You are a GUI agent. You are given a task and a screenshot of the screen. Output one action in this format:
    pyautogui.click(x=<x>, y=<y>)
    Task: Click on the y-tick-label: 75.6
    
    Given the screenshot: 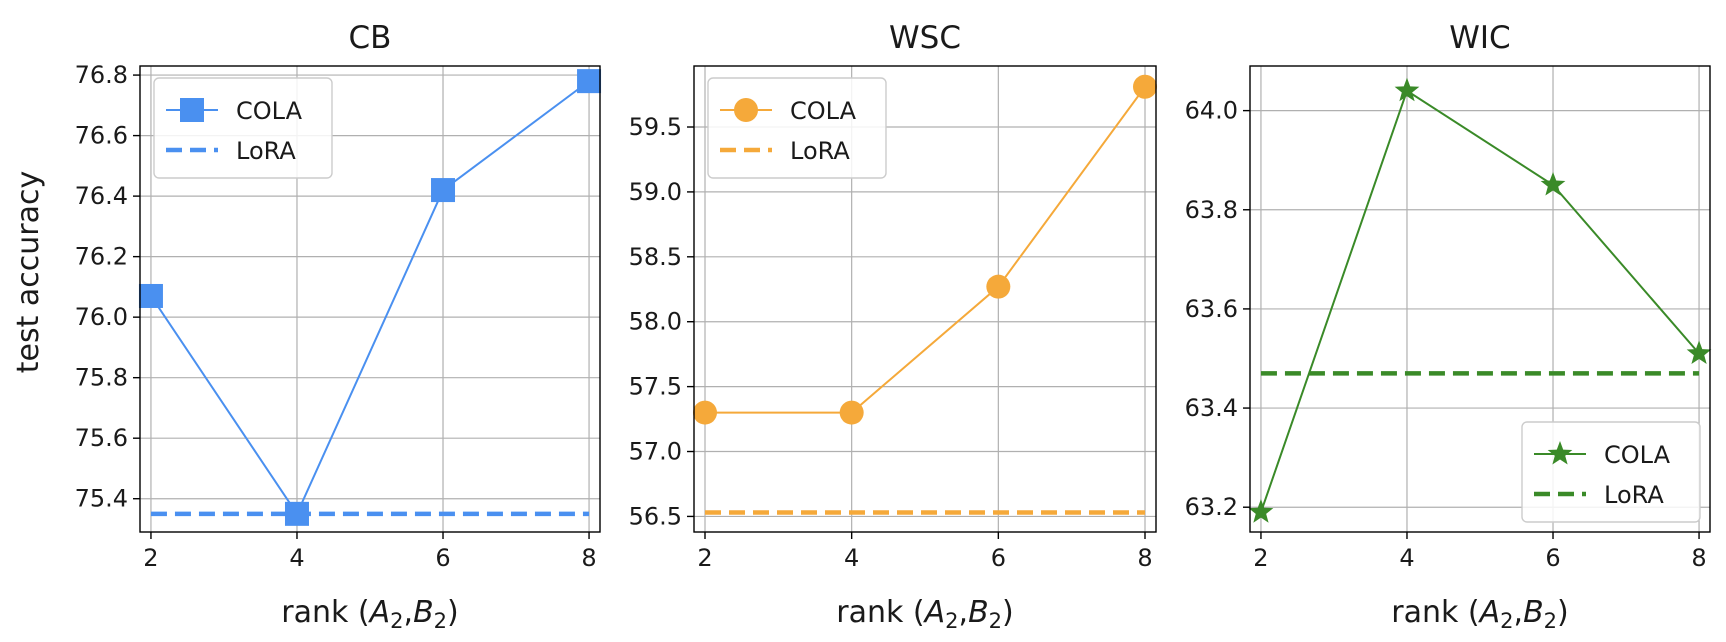 What is the action you would take?
    pyautogui.click(x=101, y=438)
    